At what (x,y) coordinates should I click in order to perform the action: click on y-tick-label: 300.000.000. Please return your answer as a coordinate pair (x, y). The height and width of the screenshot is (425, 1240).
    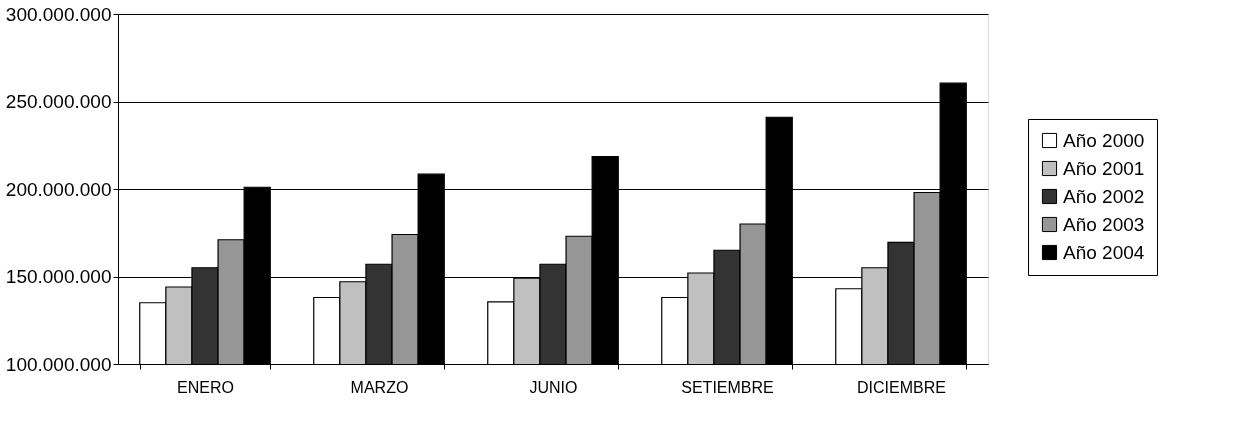
    Looking at the image, I should click on (58, 14).